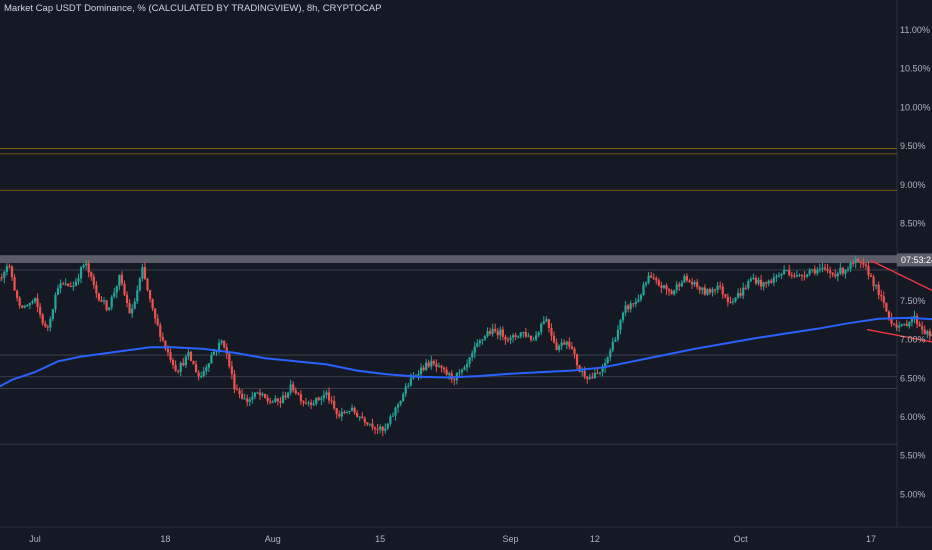 Image resolution: width=932 pixels, height=550 pixels. Describe the element at coordinates (448, 259) in the screenshot. I see `support-zone` at that location.